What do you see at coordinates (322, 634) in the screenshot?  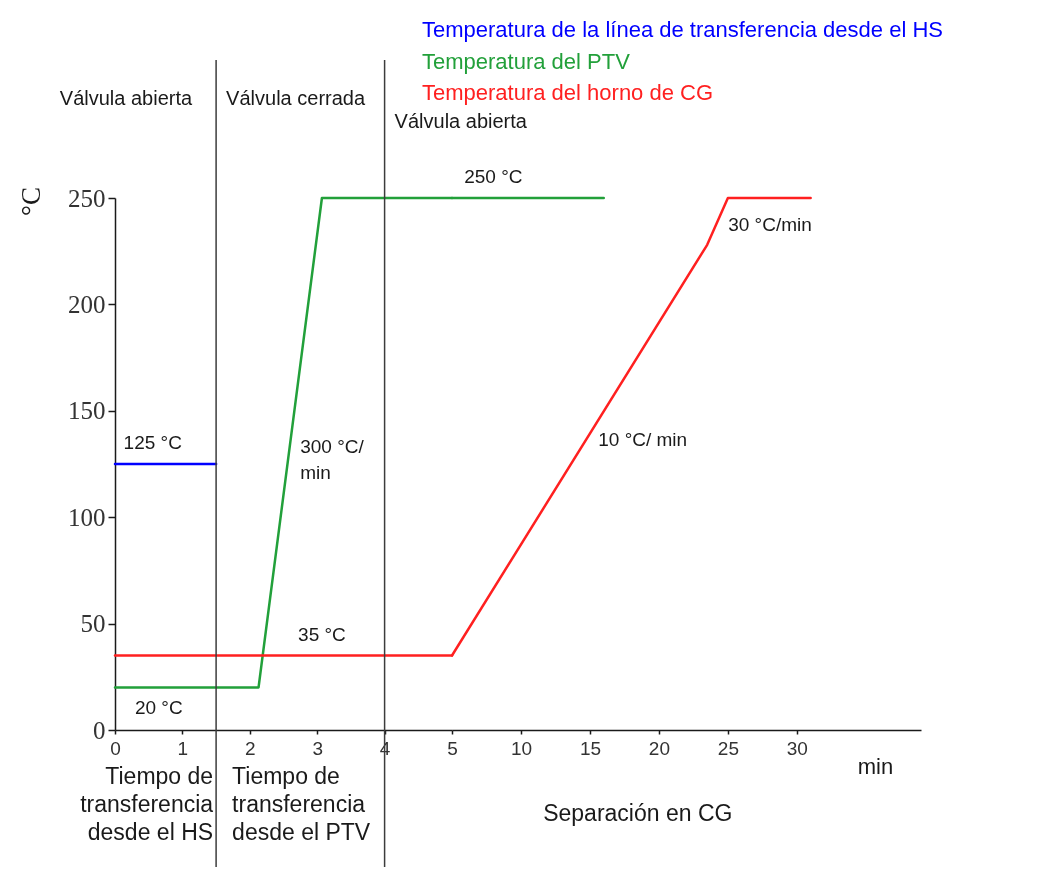 I see `annotation: 35 °C` at bounding box center [322, 634].